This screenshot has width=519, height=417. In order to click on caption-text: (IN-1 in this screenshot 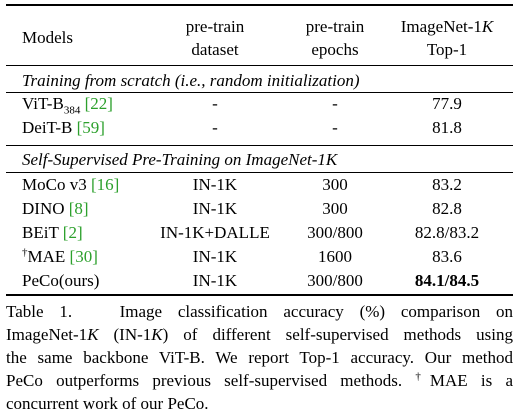, I will do `click(125, 334)`.